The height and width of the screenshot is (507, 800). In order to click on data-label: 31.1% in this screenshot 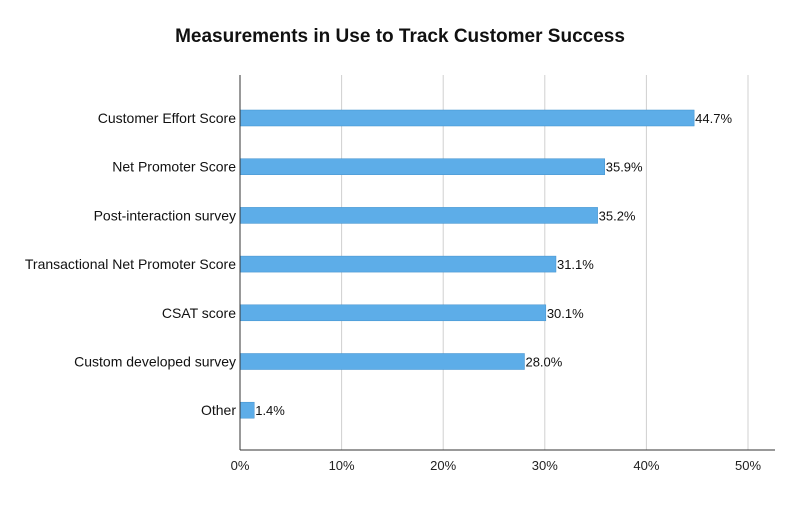, I will do `click(575, 264)`.